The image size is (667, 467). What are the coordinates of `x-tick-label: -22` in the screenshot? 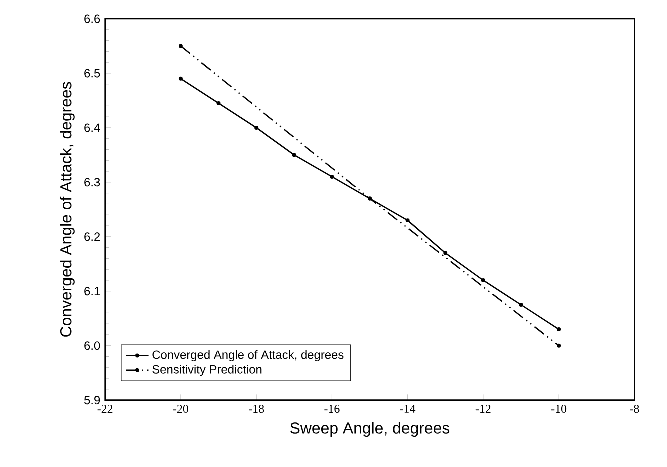 It's located at (105, 409).